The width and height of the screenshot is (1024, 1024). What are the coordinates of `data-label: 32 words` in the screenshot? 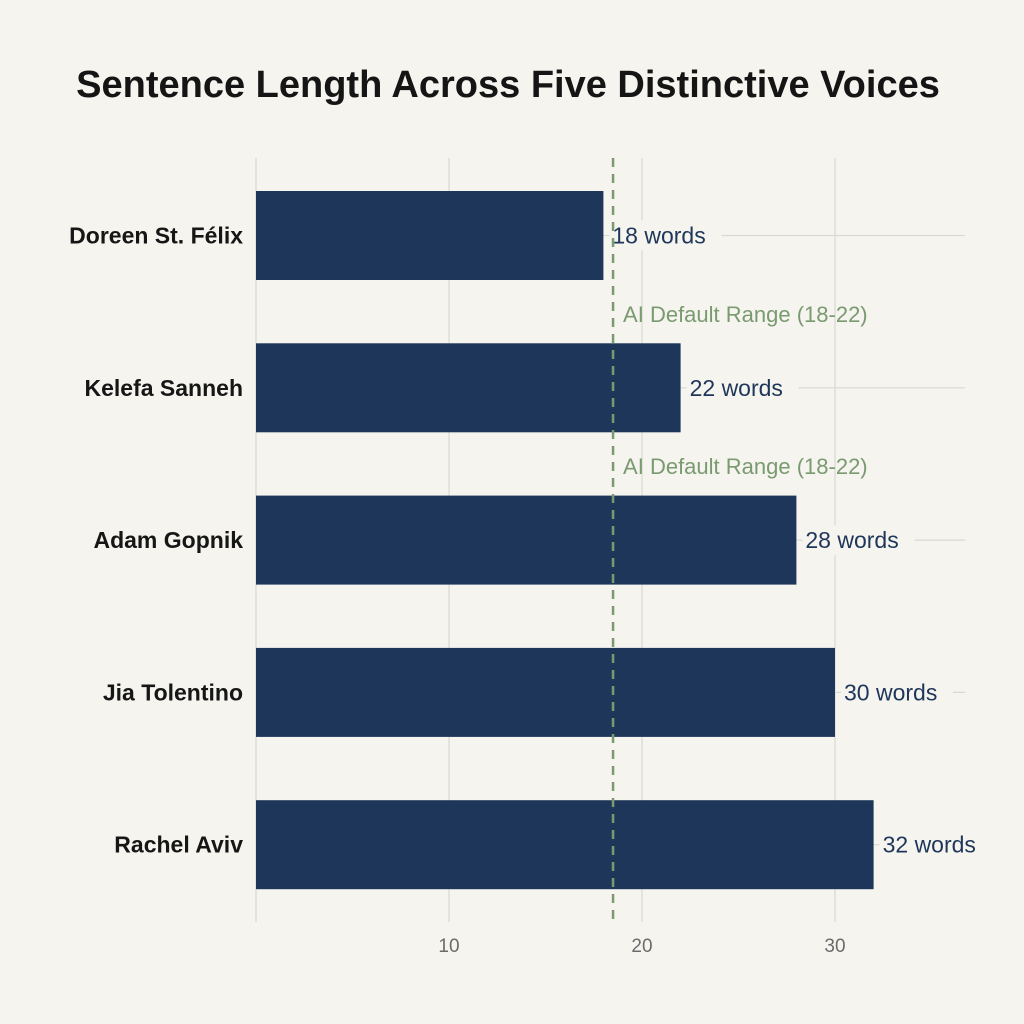 It's located at (929, 845).